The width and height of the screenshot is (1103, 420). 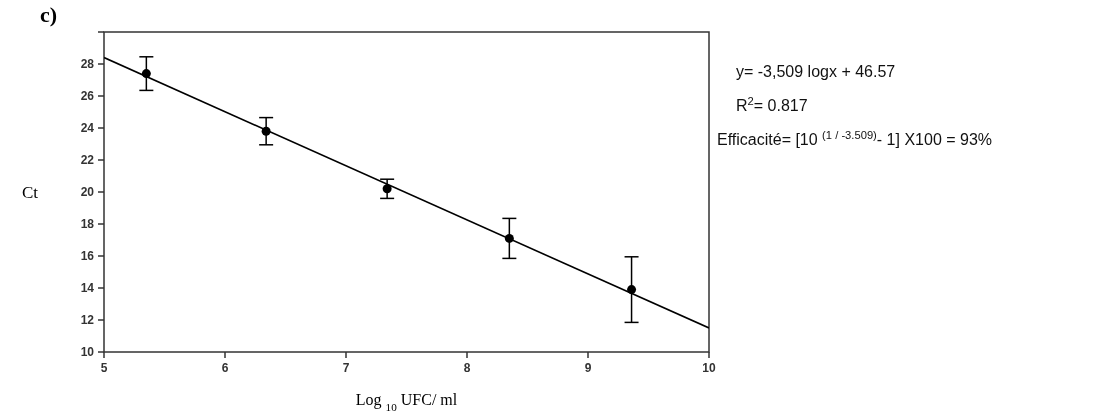 I want to click on y-tick-label: 20, so click(x=87, y=192).